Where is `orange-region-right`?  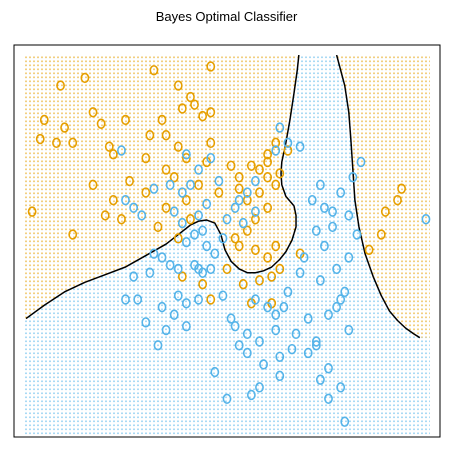
orange-region-right is located at coordinates (383, 196).